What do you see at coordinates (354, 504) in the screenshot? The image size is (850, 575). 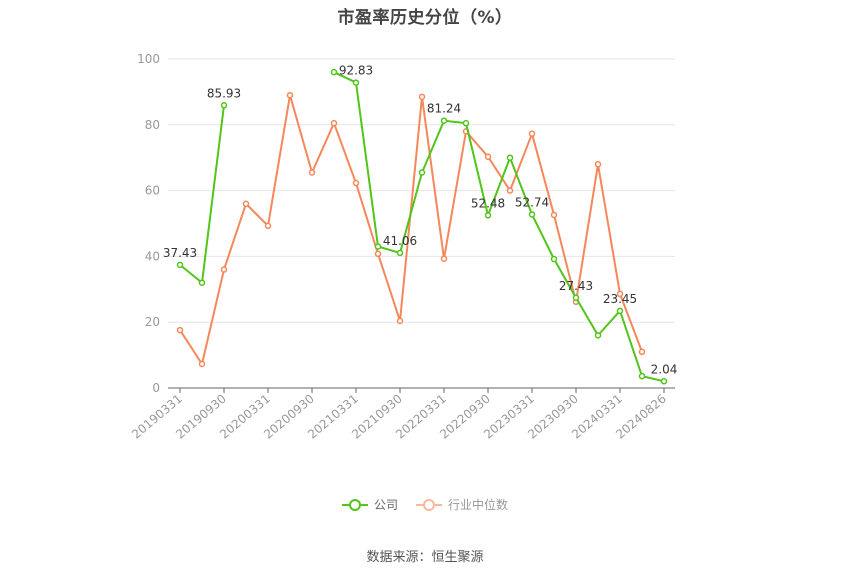 I see `legend-company-marker-icon` at bounding box center [354, 504].